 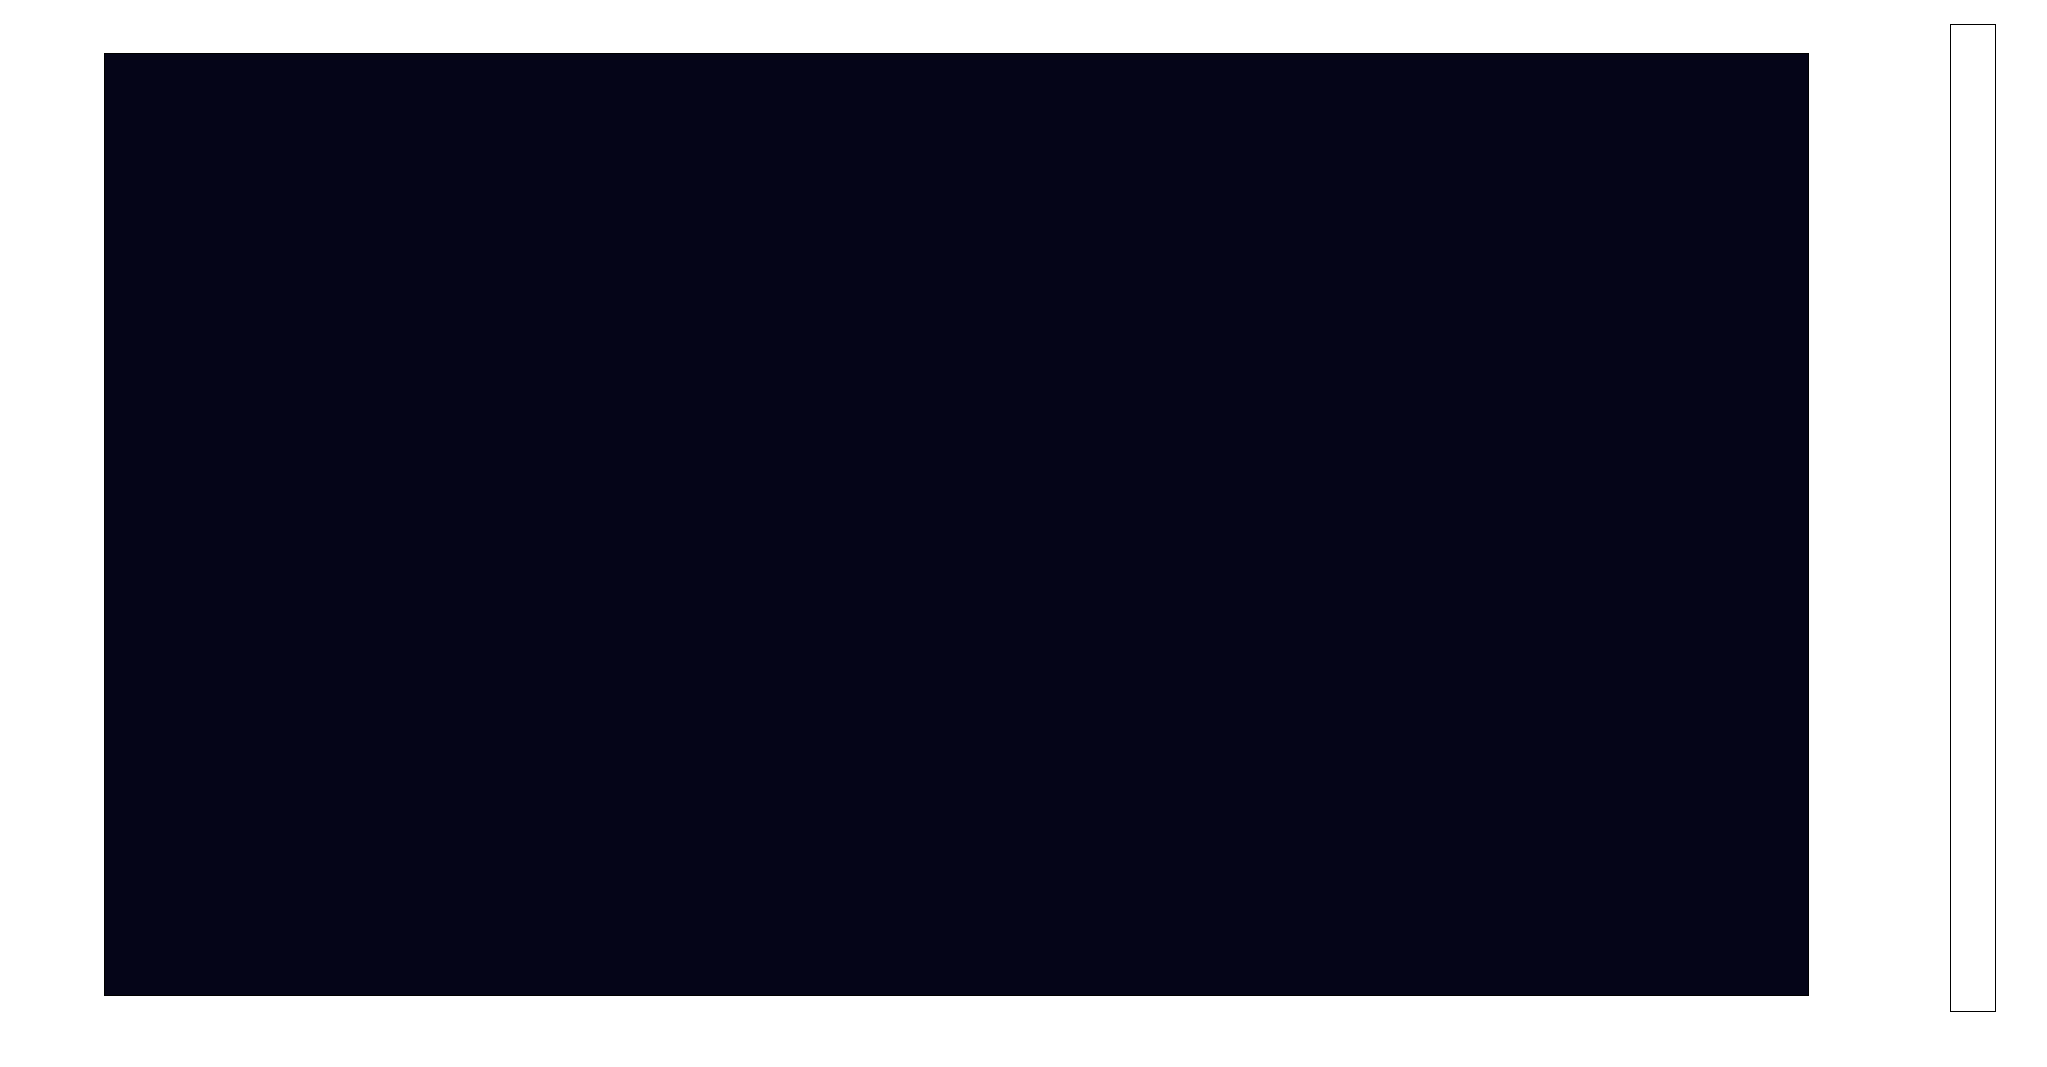 I want to click on colorbar-gradient, so click(x=1973, y=518).